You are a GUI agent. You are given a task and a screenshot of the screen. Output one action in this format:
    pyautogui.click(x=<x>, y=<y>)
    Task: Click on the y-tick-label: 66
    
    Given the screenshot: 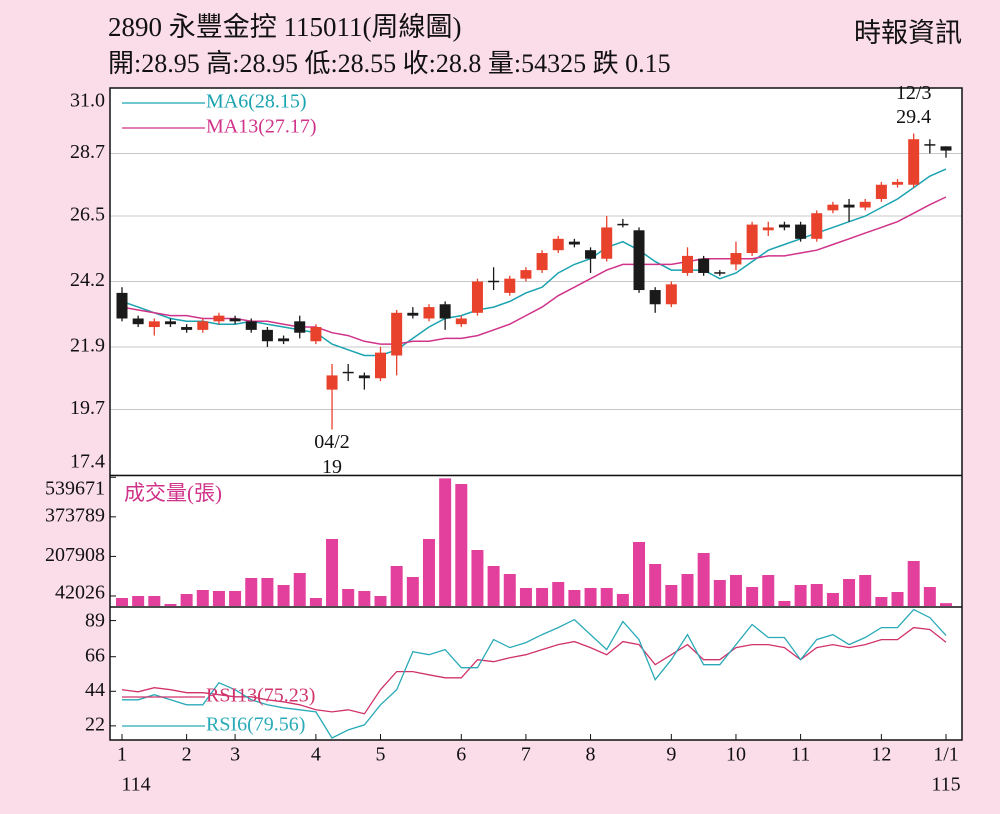 What is the action you would take?
    pyautogui.click(x=95, y=655)
    